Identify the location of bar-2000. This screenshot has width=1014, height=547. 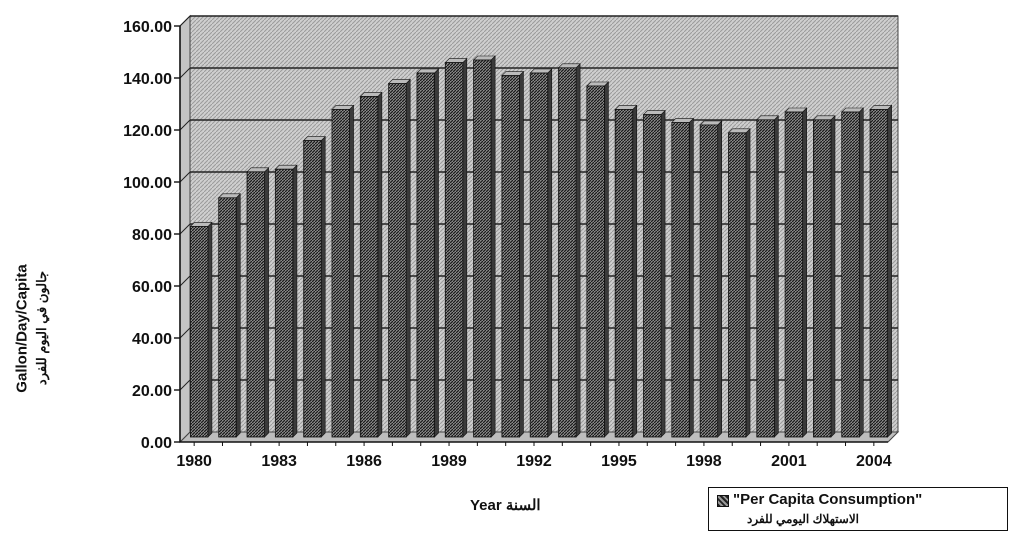
(768, 276).